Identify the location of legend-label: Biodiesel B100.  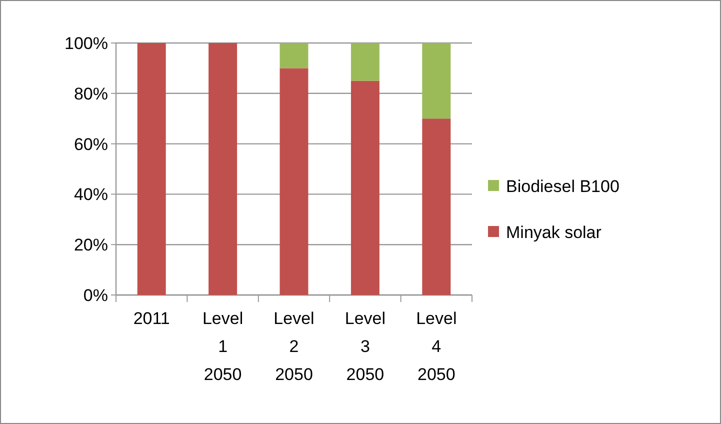
(563, 186).